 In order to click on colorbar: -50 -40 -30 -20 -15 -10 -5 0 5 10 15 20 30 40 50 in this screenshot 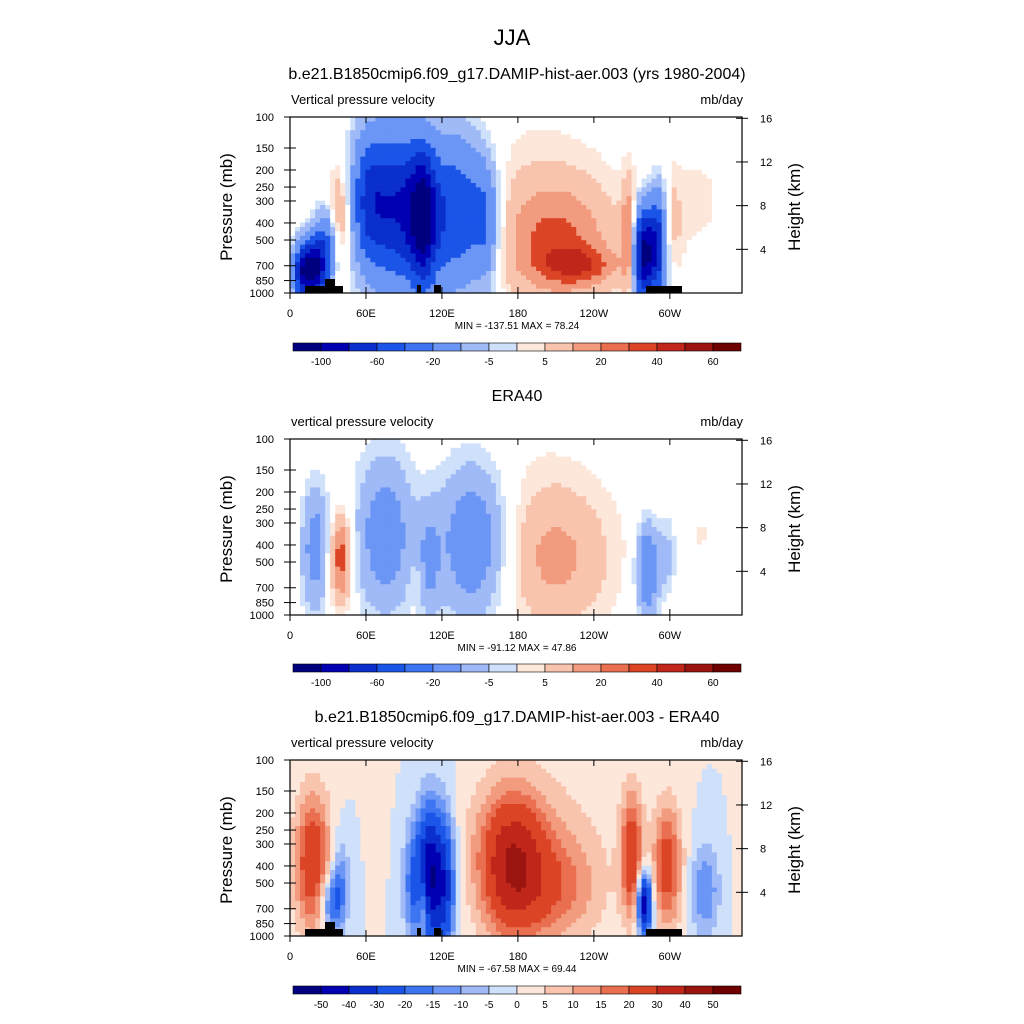, I will do `click(517, 998)`.